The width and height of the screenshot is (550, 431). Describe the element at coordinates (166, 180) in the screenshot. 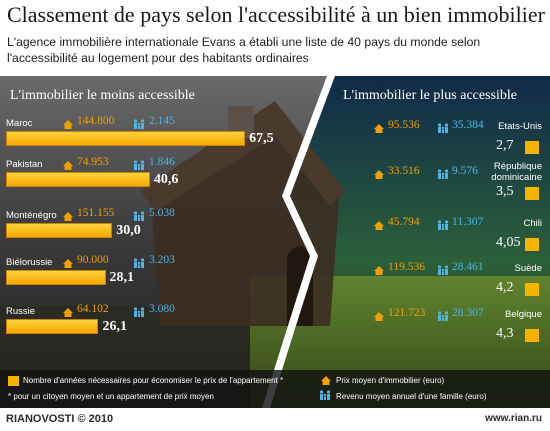

I see `bar-value-label: 40,6` at that location.